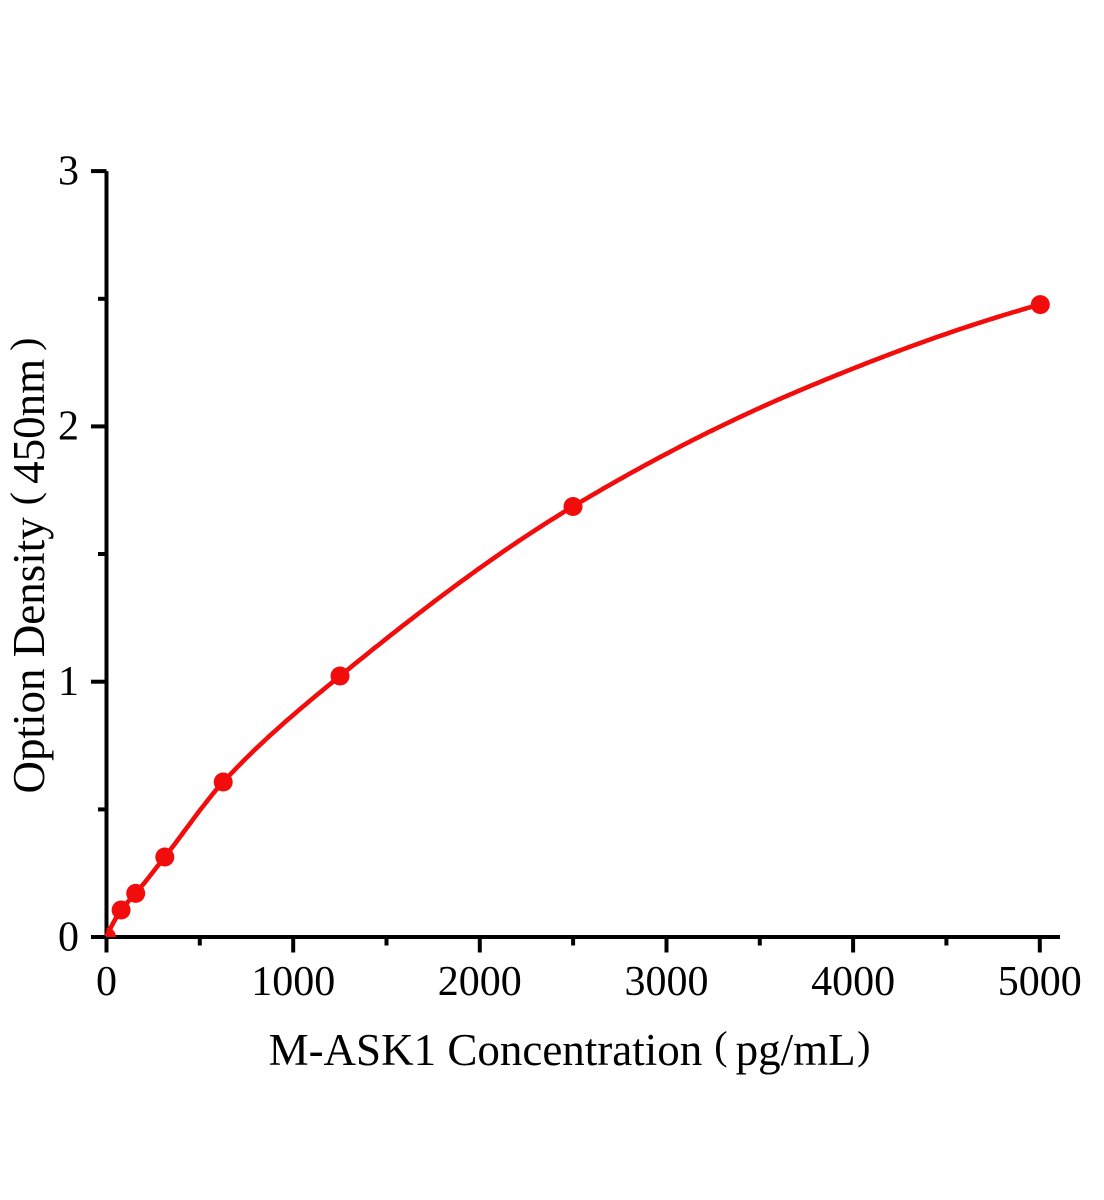 The image size is (1104, 1200). Describe the element at coordinates (570, 1049) in the screenshot. I see `svg-text: M-ASK1 Concentration(pg/mL)` at that location.